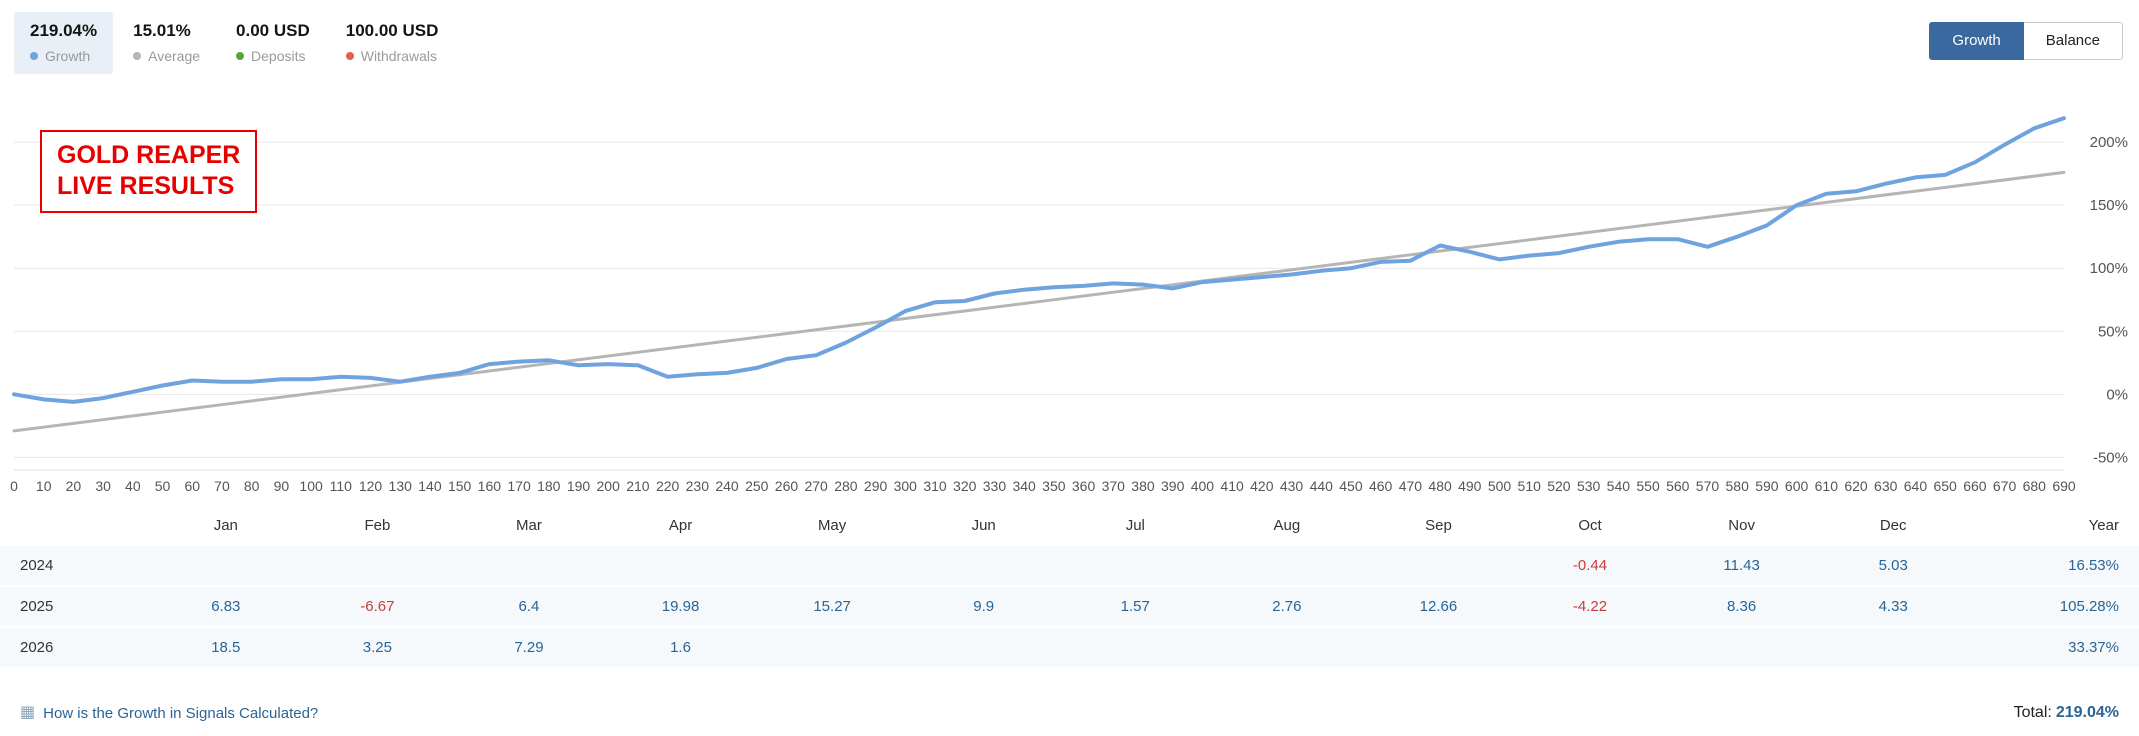 This screenshot has height=736, width=2139. Describe the element at coordinates (2087, 712) in the screenshot. I see `total-value: 219.04%` at that location.